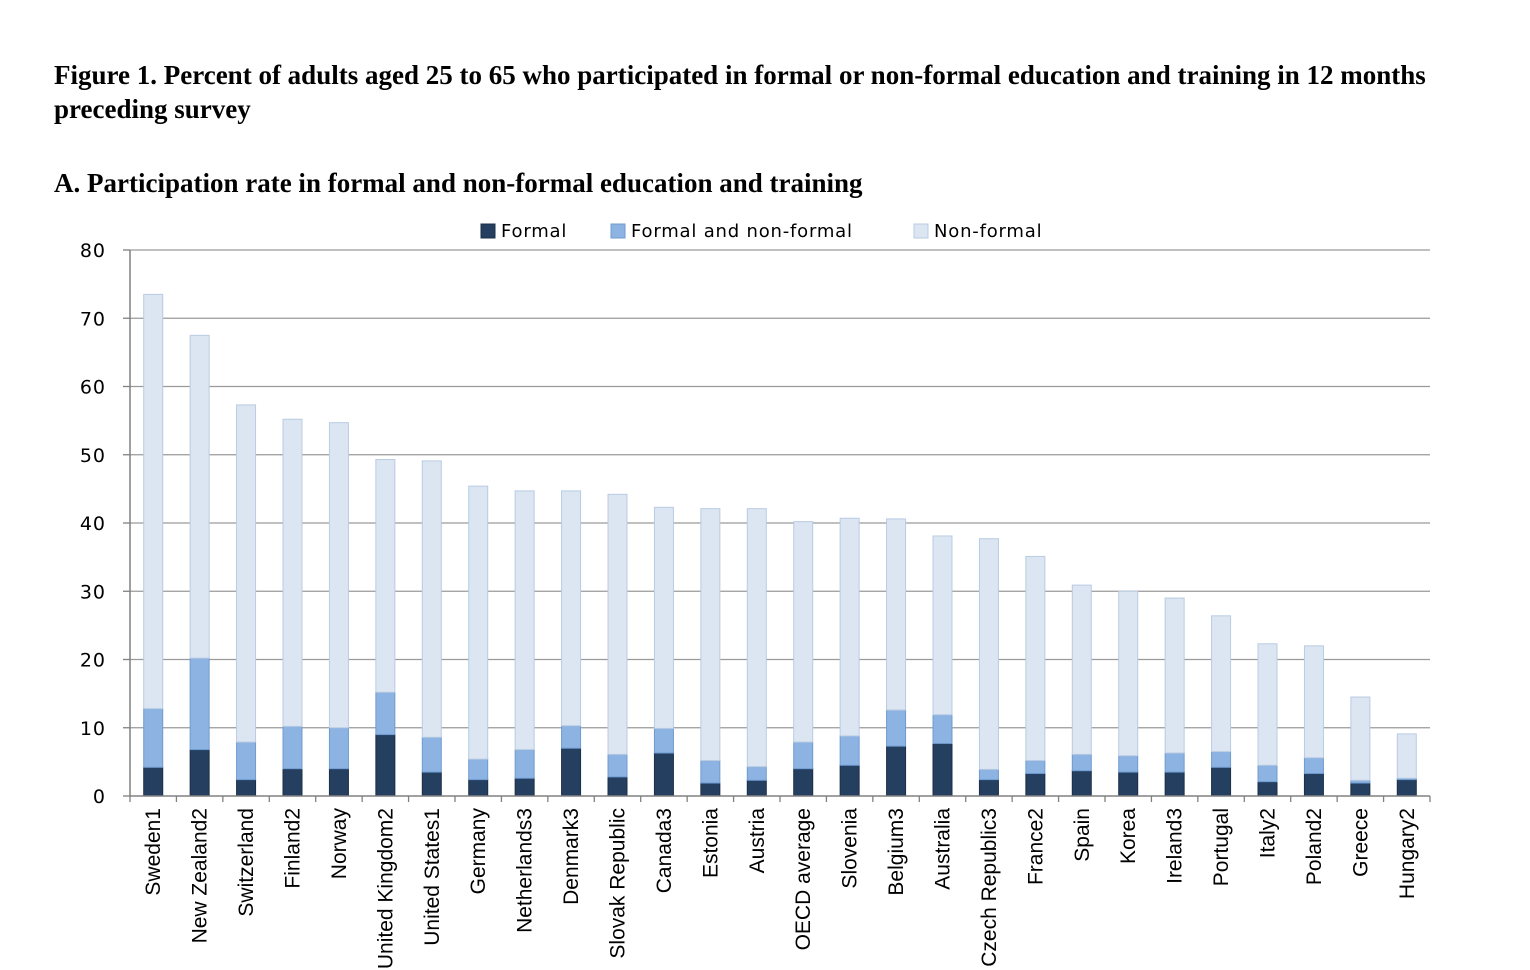 The width and height of the screenshot is (1530, 970). What do you see at coordinates (534, 231) in the screenshot?
I see `legend-label-1: Formal` at bounding box center [534, 231].